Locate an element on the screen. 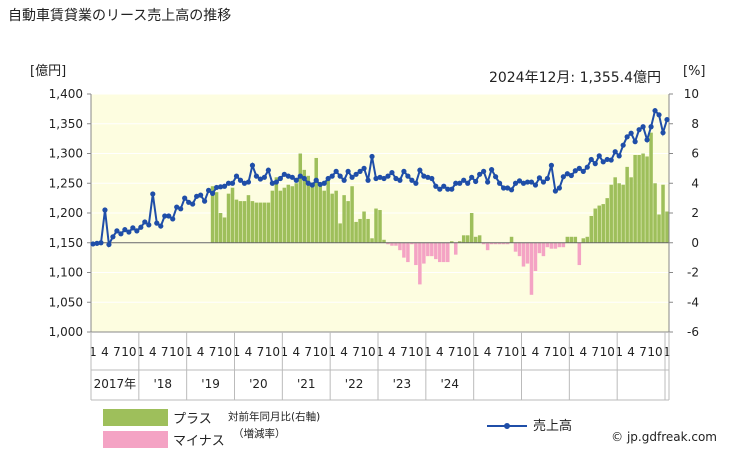 The width and height of the screenshot is (729, 451). right-tick-label: 0 is located at coordinates (695, 243).